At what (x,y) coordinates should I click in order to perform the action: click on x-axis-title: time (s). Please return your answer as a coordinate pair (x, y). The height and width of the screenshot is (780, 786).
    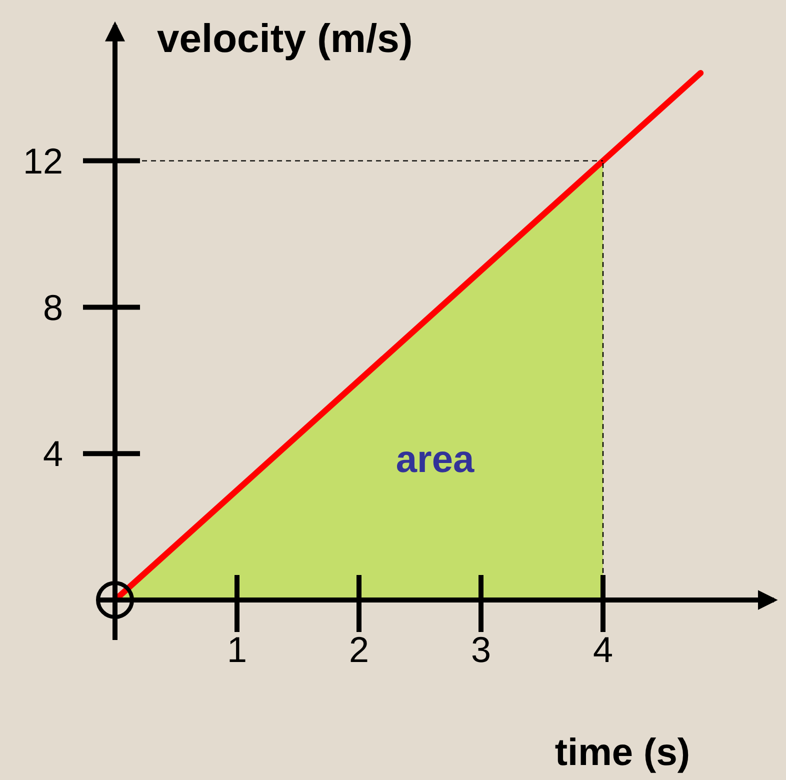
    Looking at the image, I should click on (622, 753).